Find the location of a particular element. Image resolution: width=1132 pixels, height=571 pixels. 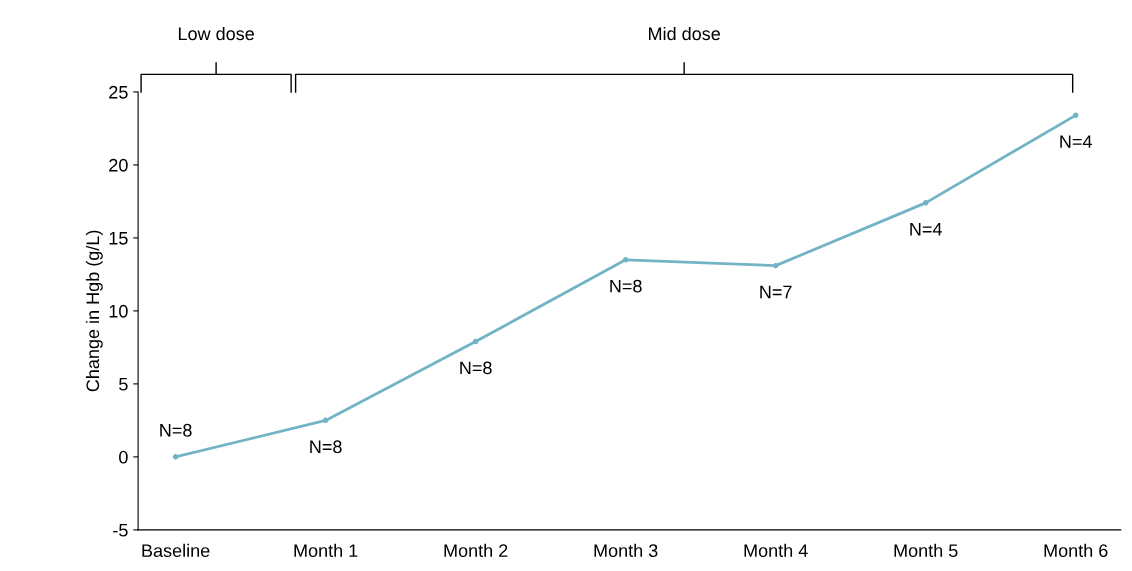

x-tick-label: Month 6 is located at coordinates (1076, 550).